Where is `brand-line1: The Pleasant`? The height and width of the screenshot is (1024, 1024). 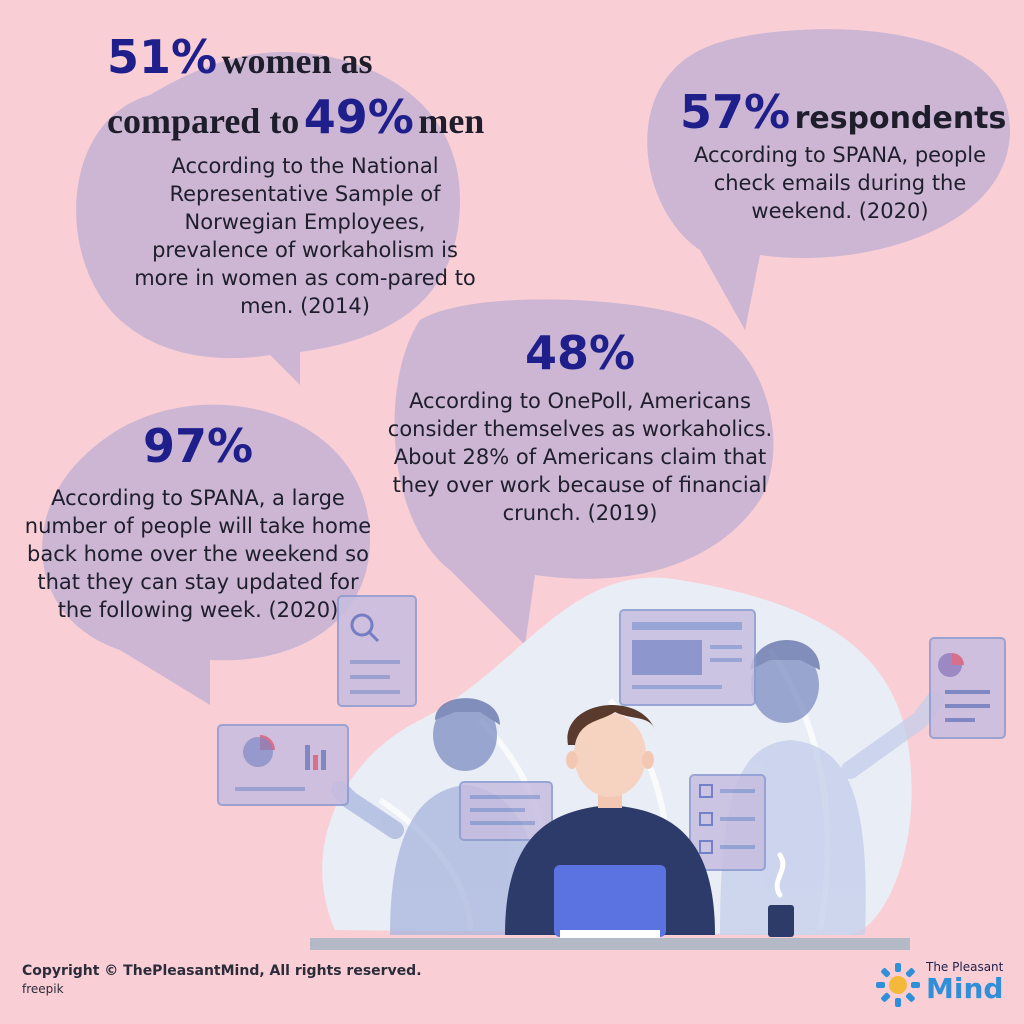
brand-line1: The Pleasant is located at coordinates (965, 967).